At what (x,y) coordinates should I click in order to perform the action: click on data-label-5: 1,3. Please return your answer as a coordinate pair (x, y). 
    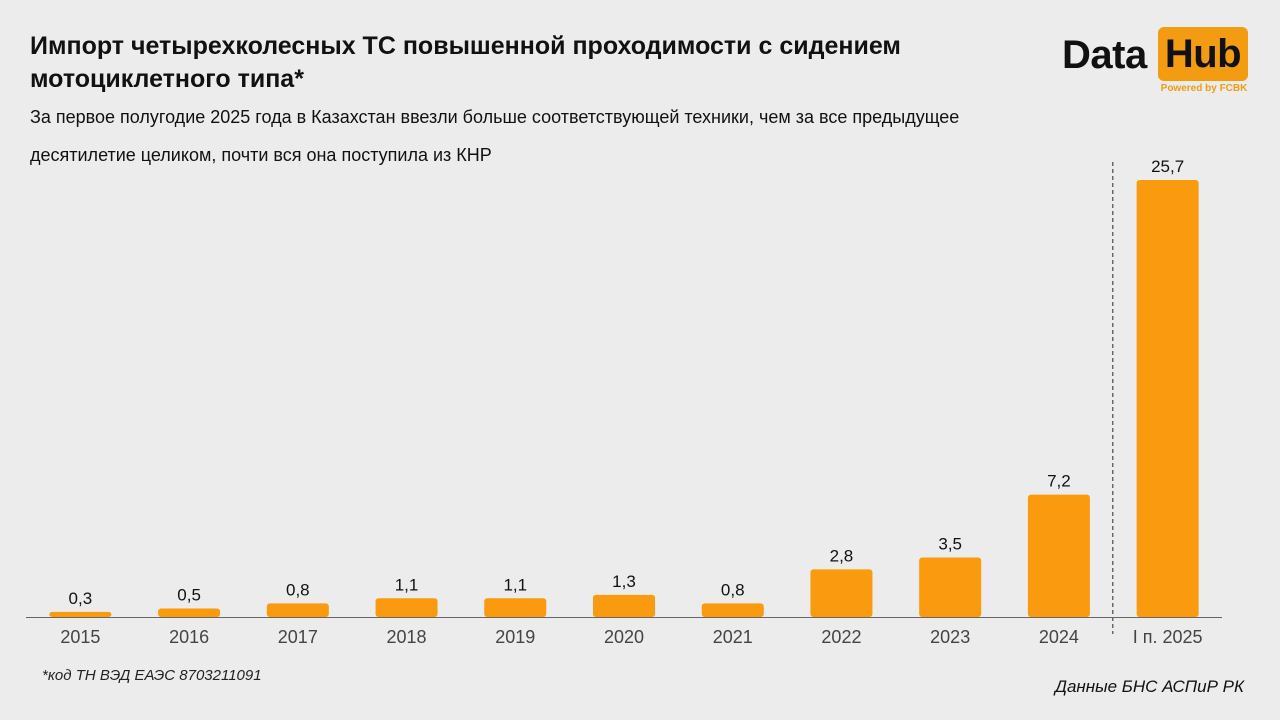
    Looking at the image, I should click on (624, 581).